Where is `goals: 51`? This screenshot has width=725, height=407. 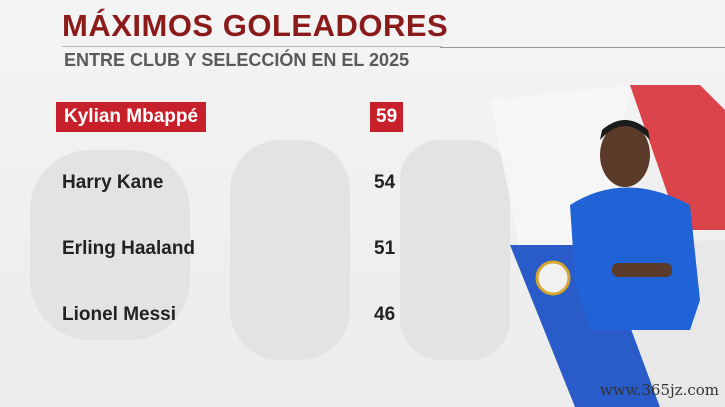 goals: 51 is located at coordinates (385, 248).